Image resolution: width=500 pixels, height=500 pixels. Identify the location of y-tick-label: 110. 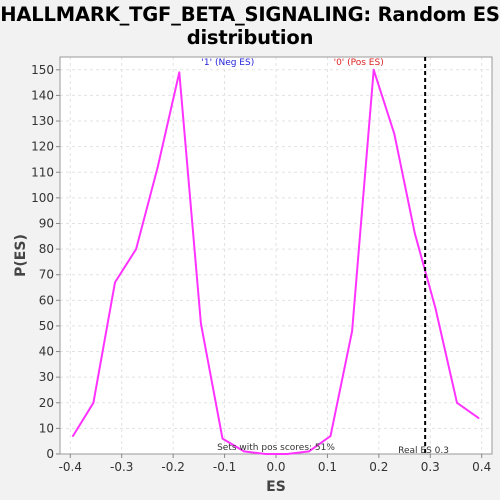
(42, 172).